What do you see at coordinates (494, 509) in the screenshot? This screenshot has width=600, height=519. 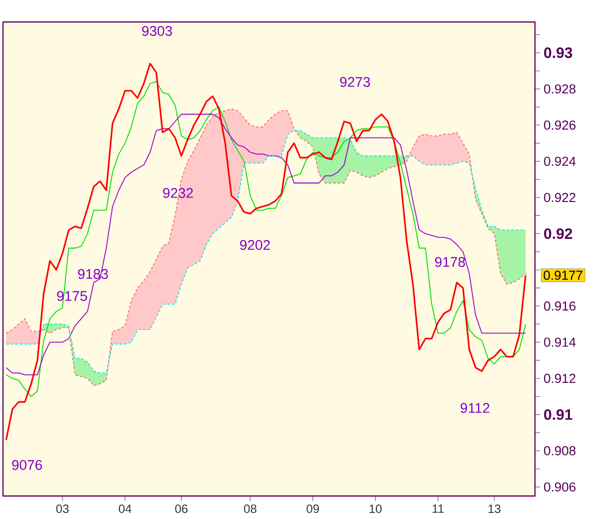 I see `x-tick-label: 13` at bounding box center [494, 509].